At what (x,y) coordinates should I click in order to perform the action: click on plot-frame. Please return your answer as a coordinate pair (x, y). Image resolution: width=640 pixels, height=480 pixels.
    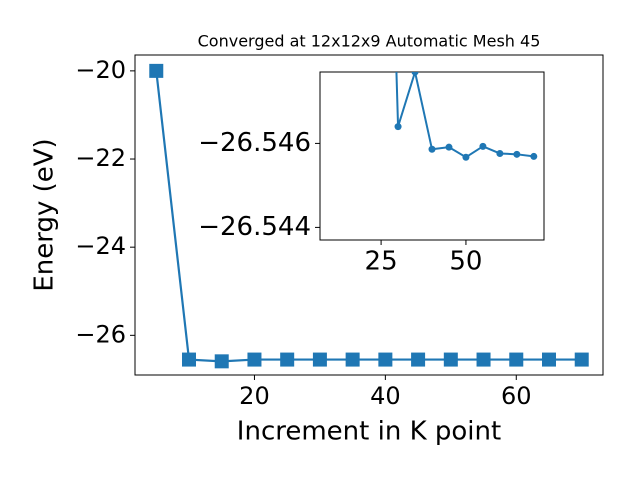
    Looking at the image, I should click on (432, 156).